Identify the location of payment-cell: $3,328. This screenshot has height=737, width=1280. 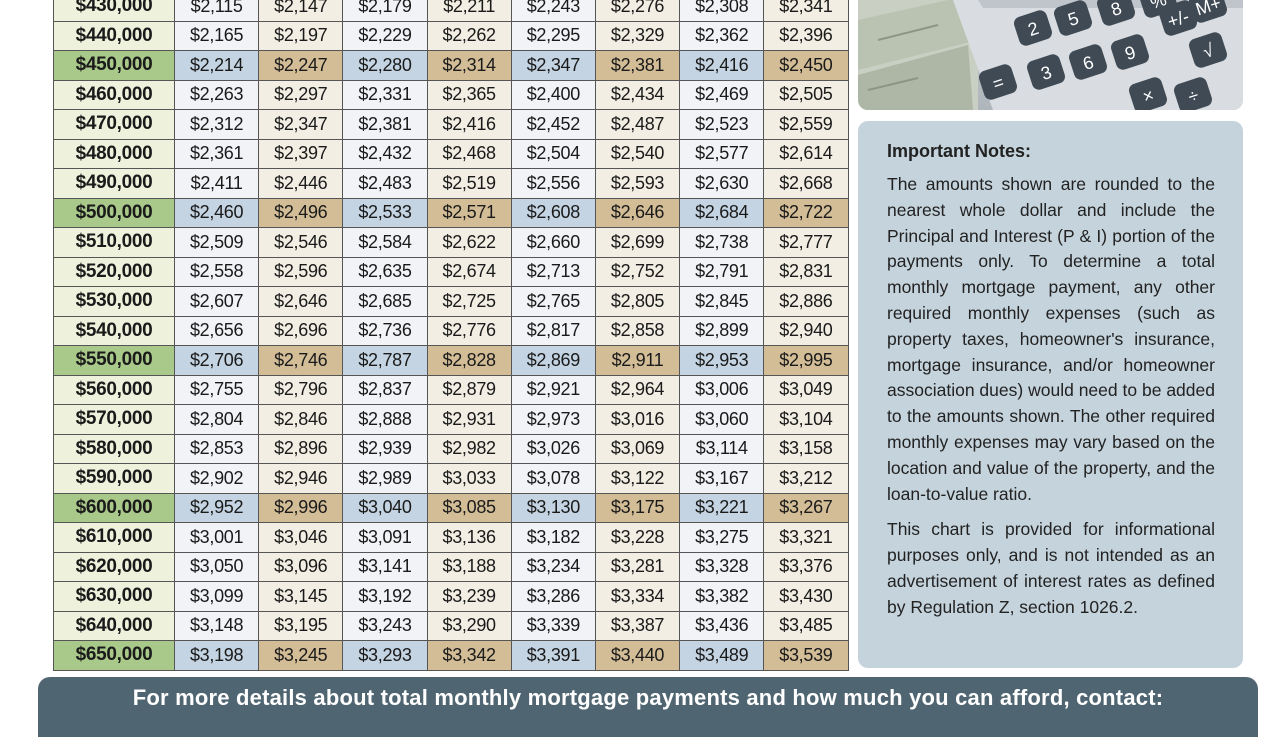
(722, 566).